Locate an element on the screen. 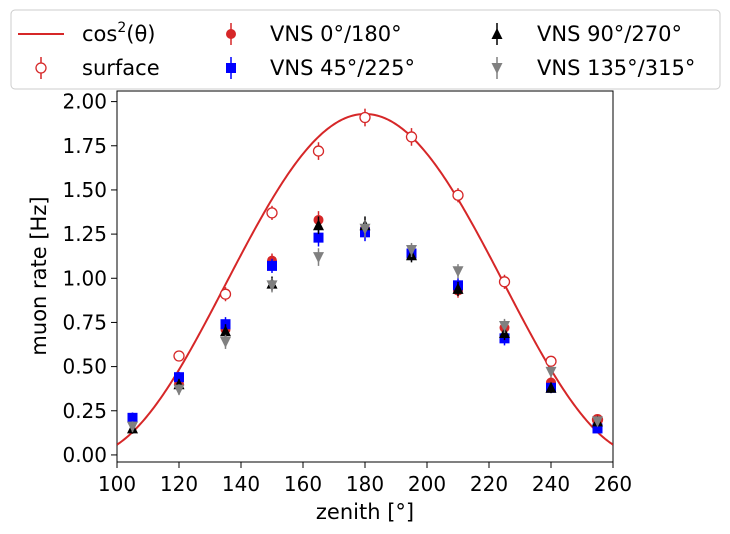  y-axis-label: muon rate [Hz] is located at coordinates (39, 275).